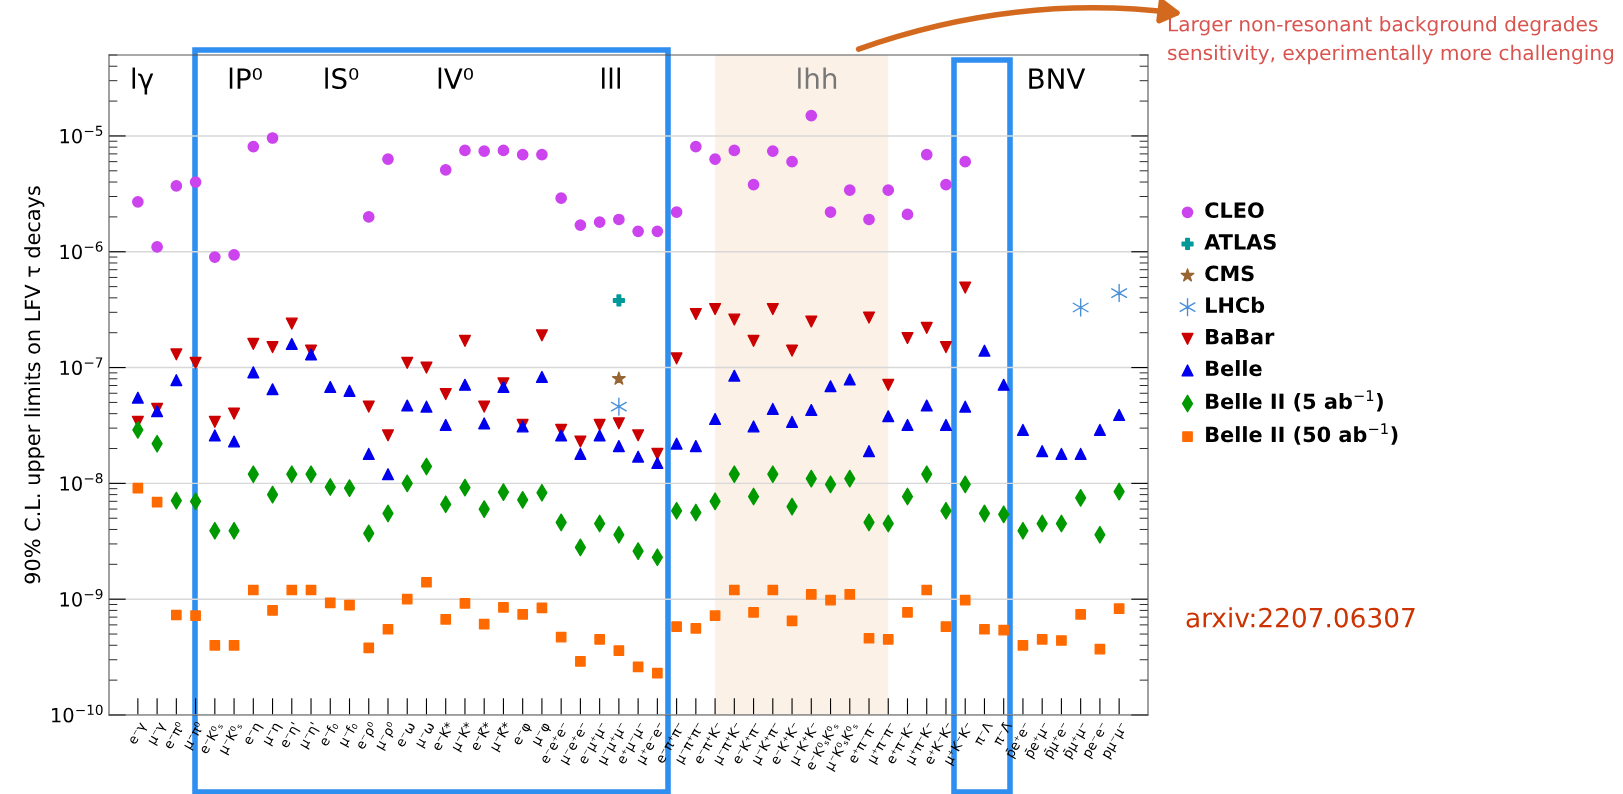  What do you see at coordinates (81, 482) in the screenshot?
I see `y-tick-label: 10$^{−8}$` at bounding box center [81, 482].